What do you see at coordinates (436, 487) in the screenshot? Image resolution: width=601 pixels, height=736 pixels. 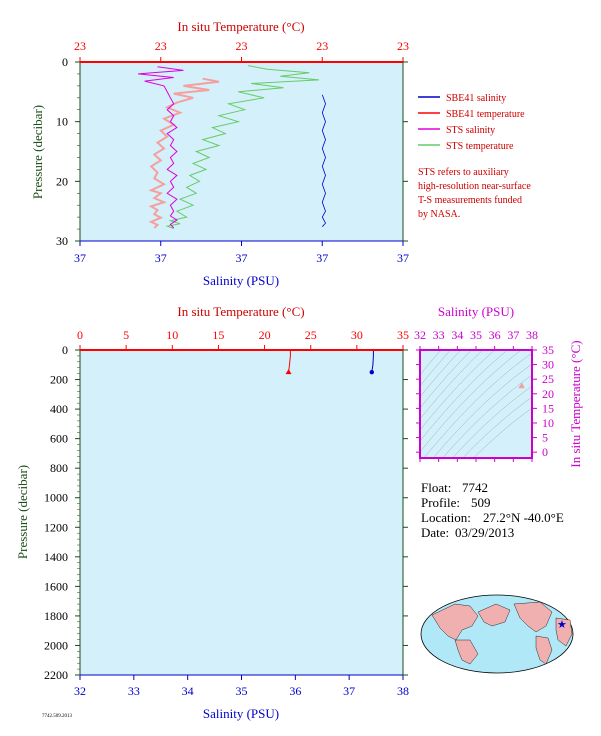 I see `float-label: Float:` at bounding box center [436, 487].